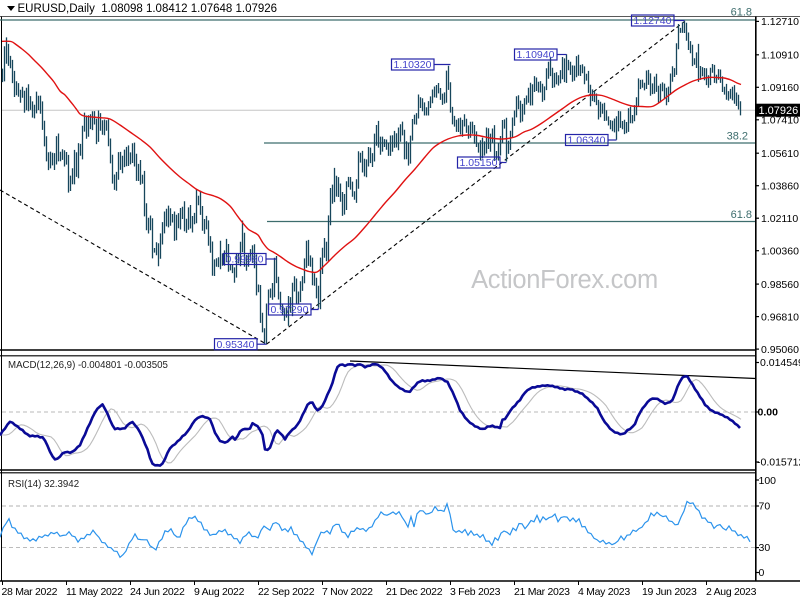 The width and height of the screenshot is (800, 600). I want to click on svg-text: 19 Jun 2023, so click(669, 592).